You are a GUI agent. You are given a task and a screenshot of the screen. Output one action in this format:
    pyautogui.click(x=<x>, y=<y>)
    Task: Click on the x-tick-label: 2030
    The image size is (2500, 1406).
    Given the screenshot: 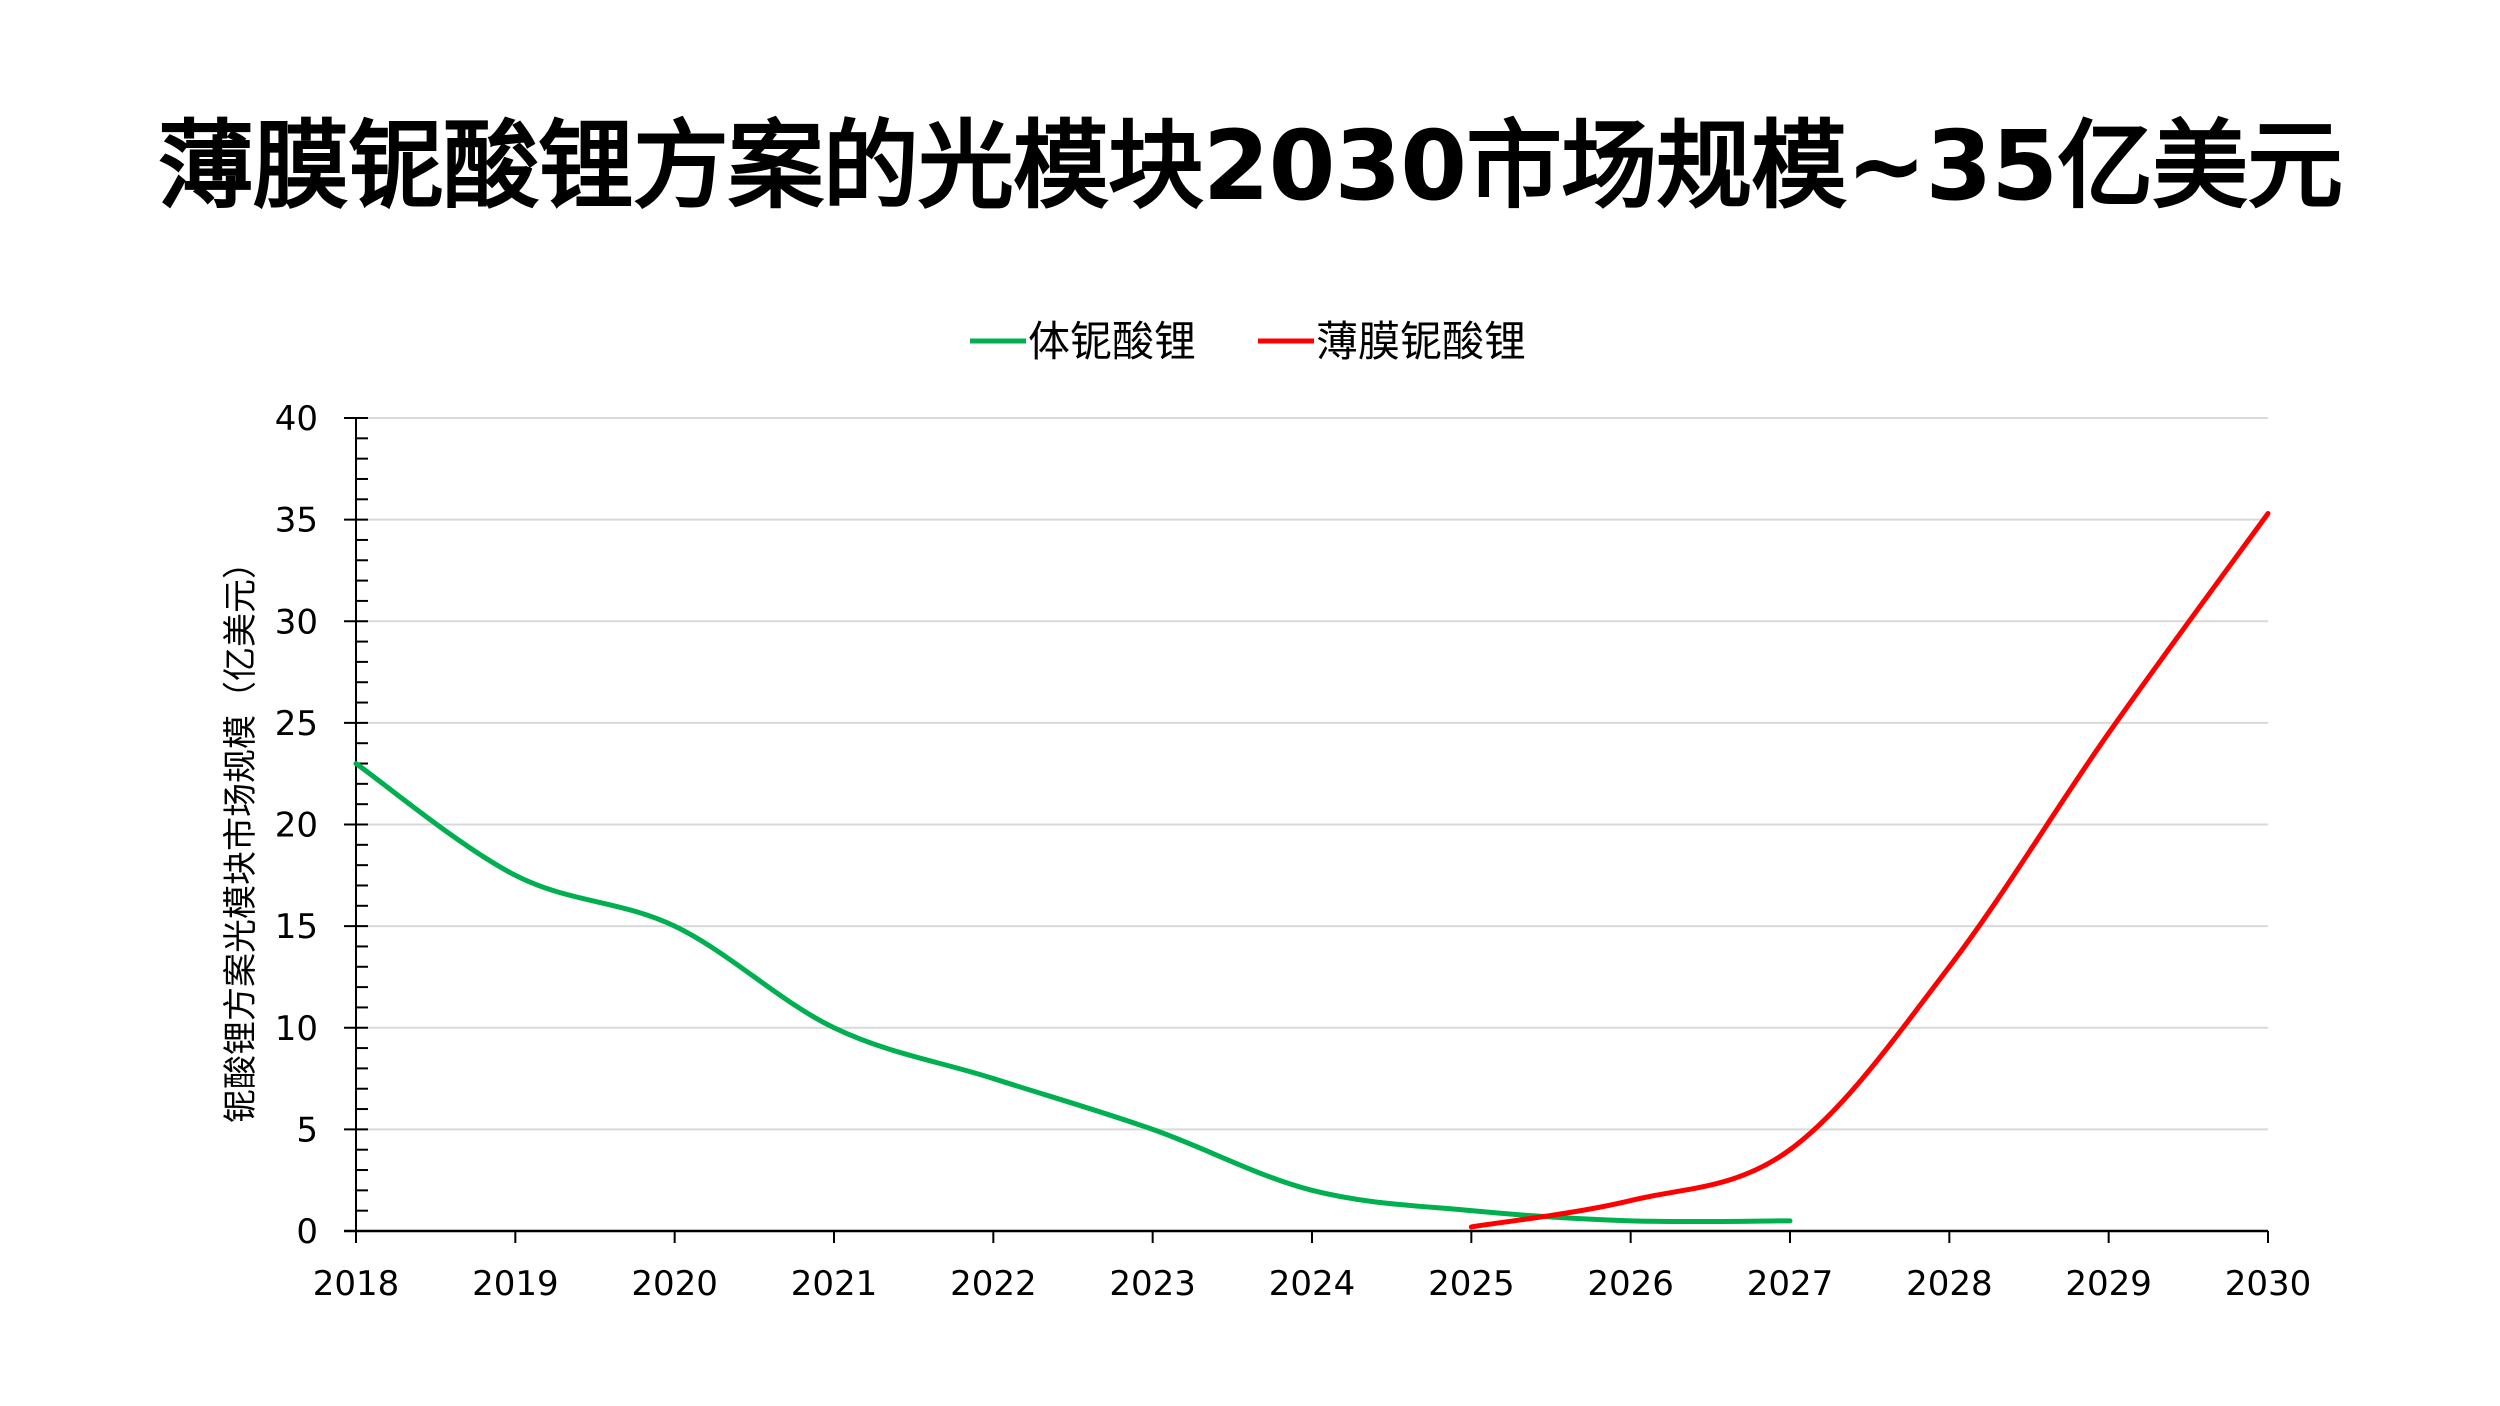 What is the action you would take?
    pyautogui.click(x=2268, y=1284)
    